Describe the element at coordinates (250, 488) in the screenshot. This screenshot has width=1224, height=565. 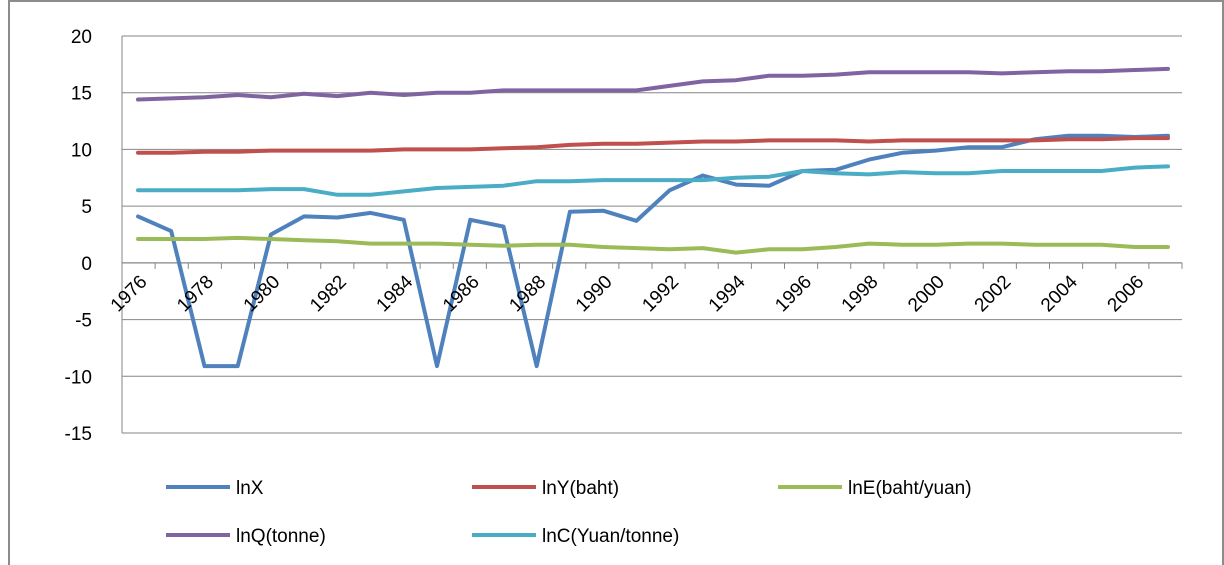
I see `legend-label-lnx: lnX` at that location.